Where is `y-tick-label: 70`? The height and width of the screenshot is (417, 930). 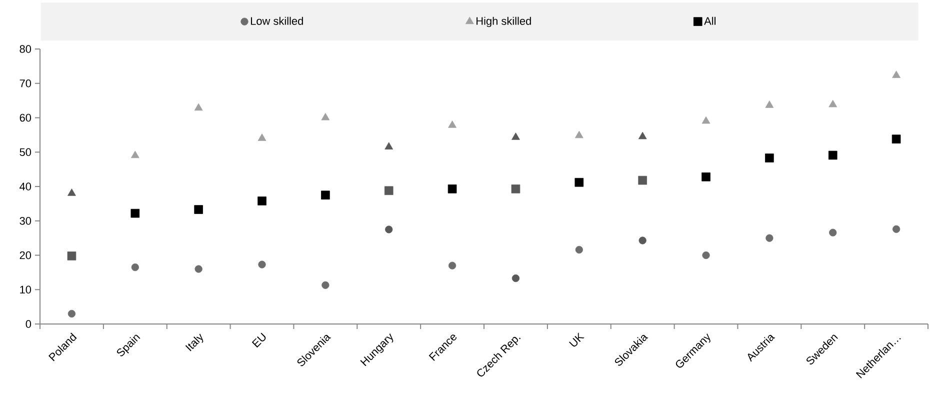
y-tick-label: 70 is located at coordinates (26, 84).